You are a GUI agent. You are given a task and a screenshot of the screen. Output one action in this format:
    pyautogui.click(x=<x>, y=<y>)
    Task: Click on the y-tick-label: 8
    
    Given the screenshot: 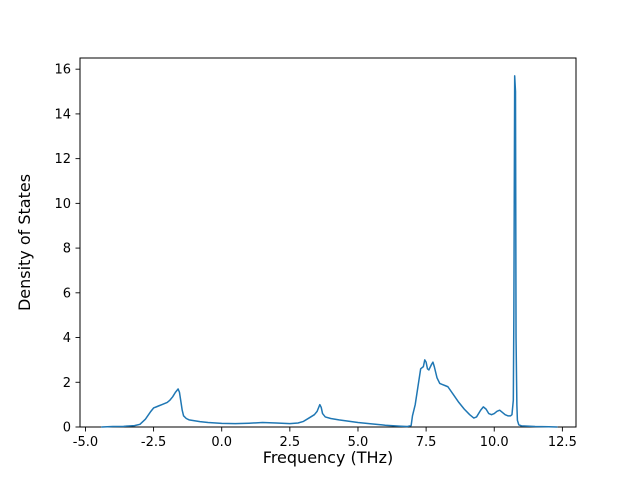 What is the action you would take?
    pyautogui.click(x=67, y=249)
    